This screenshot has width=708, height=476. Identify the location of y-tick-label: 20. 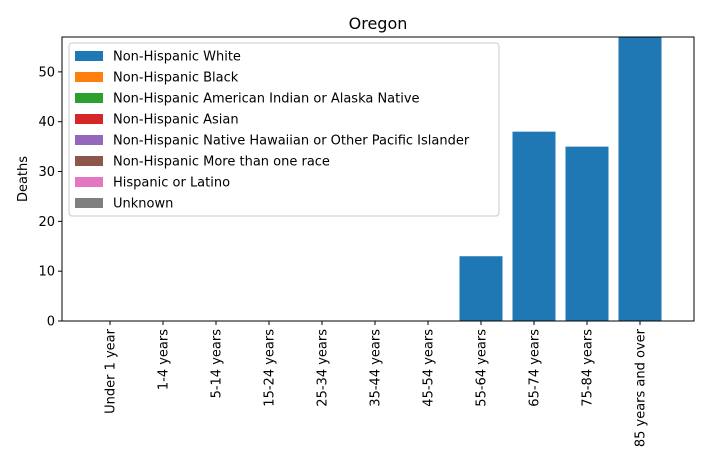
(46, 222).